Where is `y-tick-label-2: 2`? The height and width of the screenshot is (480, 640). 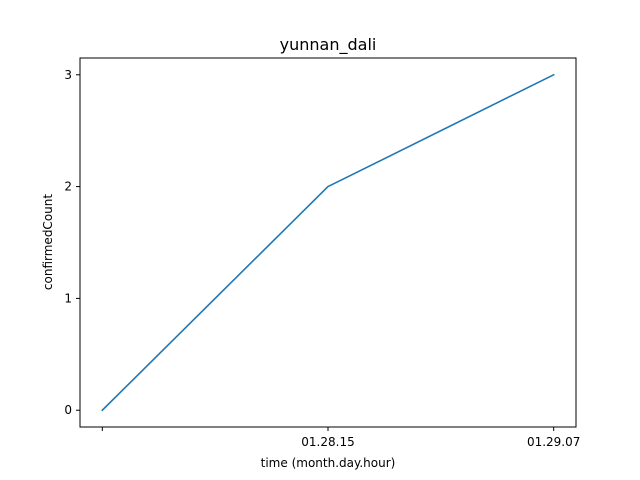 y-tick-label-2: 2 is located at coordinates (68, 187).